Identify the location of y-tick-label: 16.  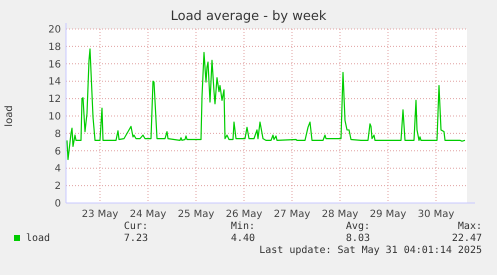
(54, 64).